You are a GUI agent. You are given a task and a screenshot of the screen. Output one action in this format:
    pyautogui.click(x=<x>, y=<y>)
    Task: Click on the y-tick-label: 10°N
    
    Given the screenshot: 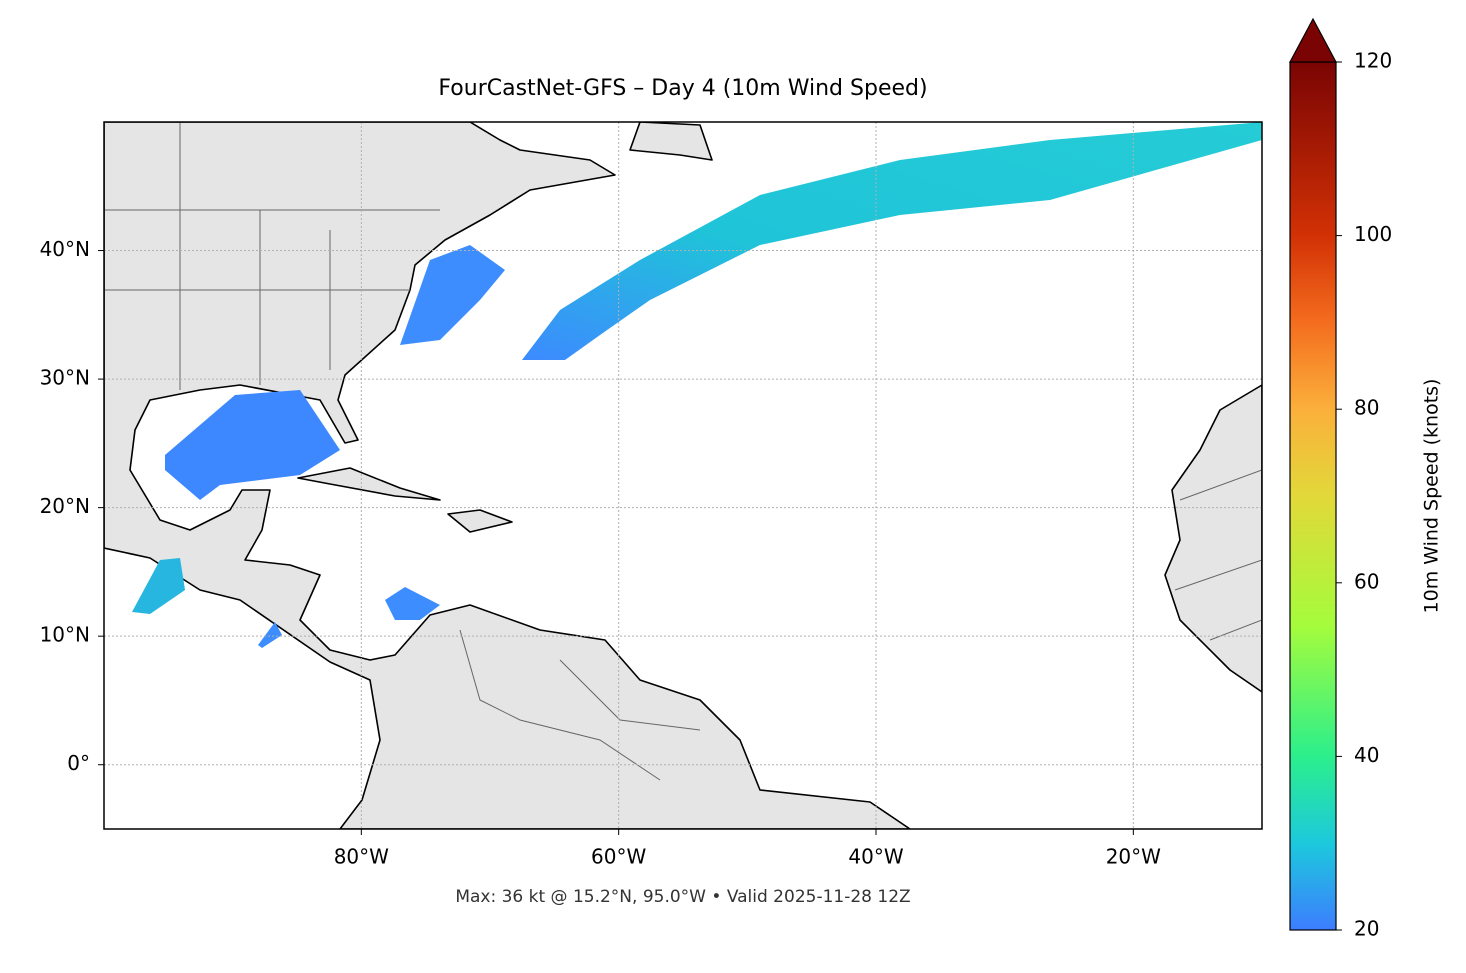 What is the action you would take?
    pyautogui.click(x=65, y=635)
    